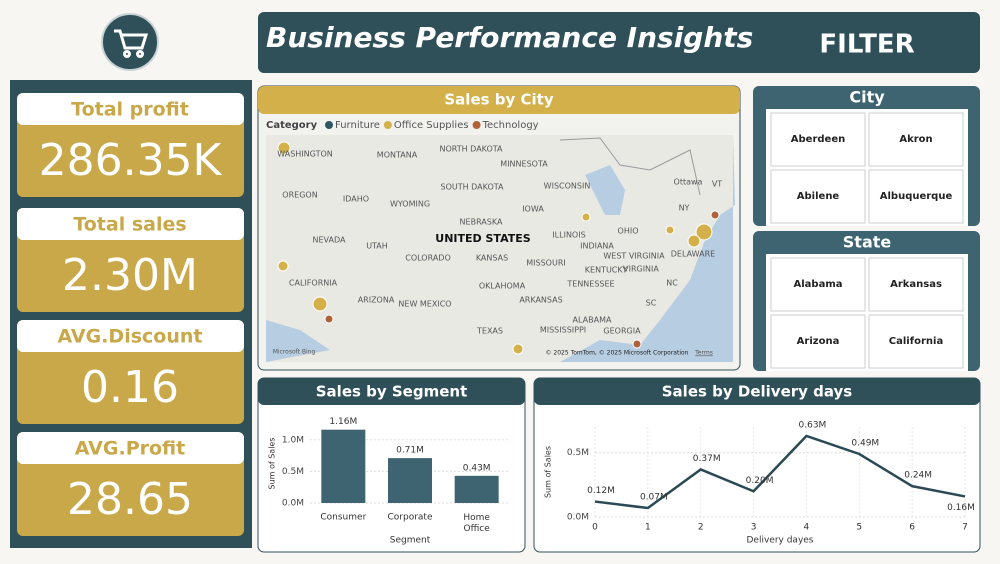 The height and width of the screenshot is (564, 1000). Describe the element at coordinates (410, 518) in the screenshot. I see `x-tick-label: Corporate` at that location.